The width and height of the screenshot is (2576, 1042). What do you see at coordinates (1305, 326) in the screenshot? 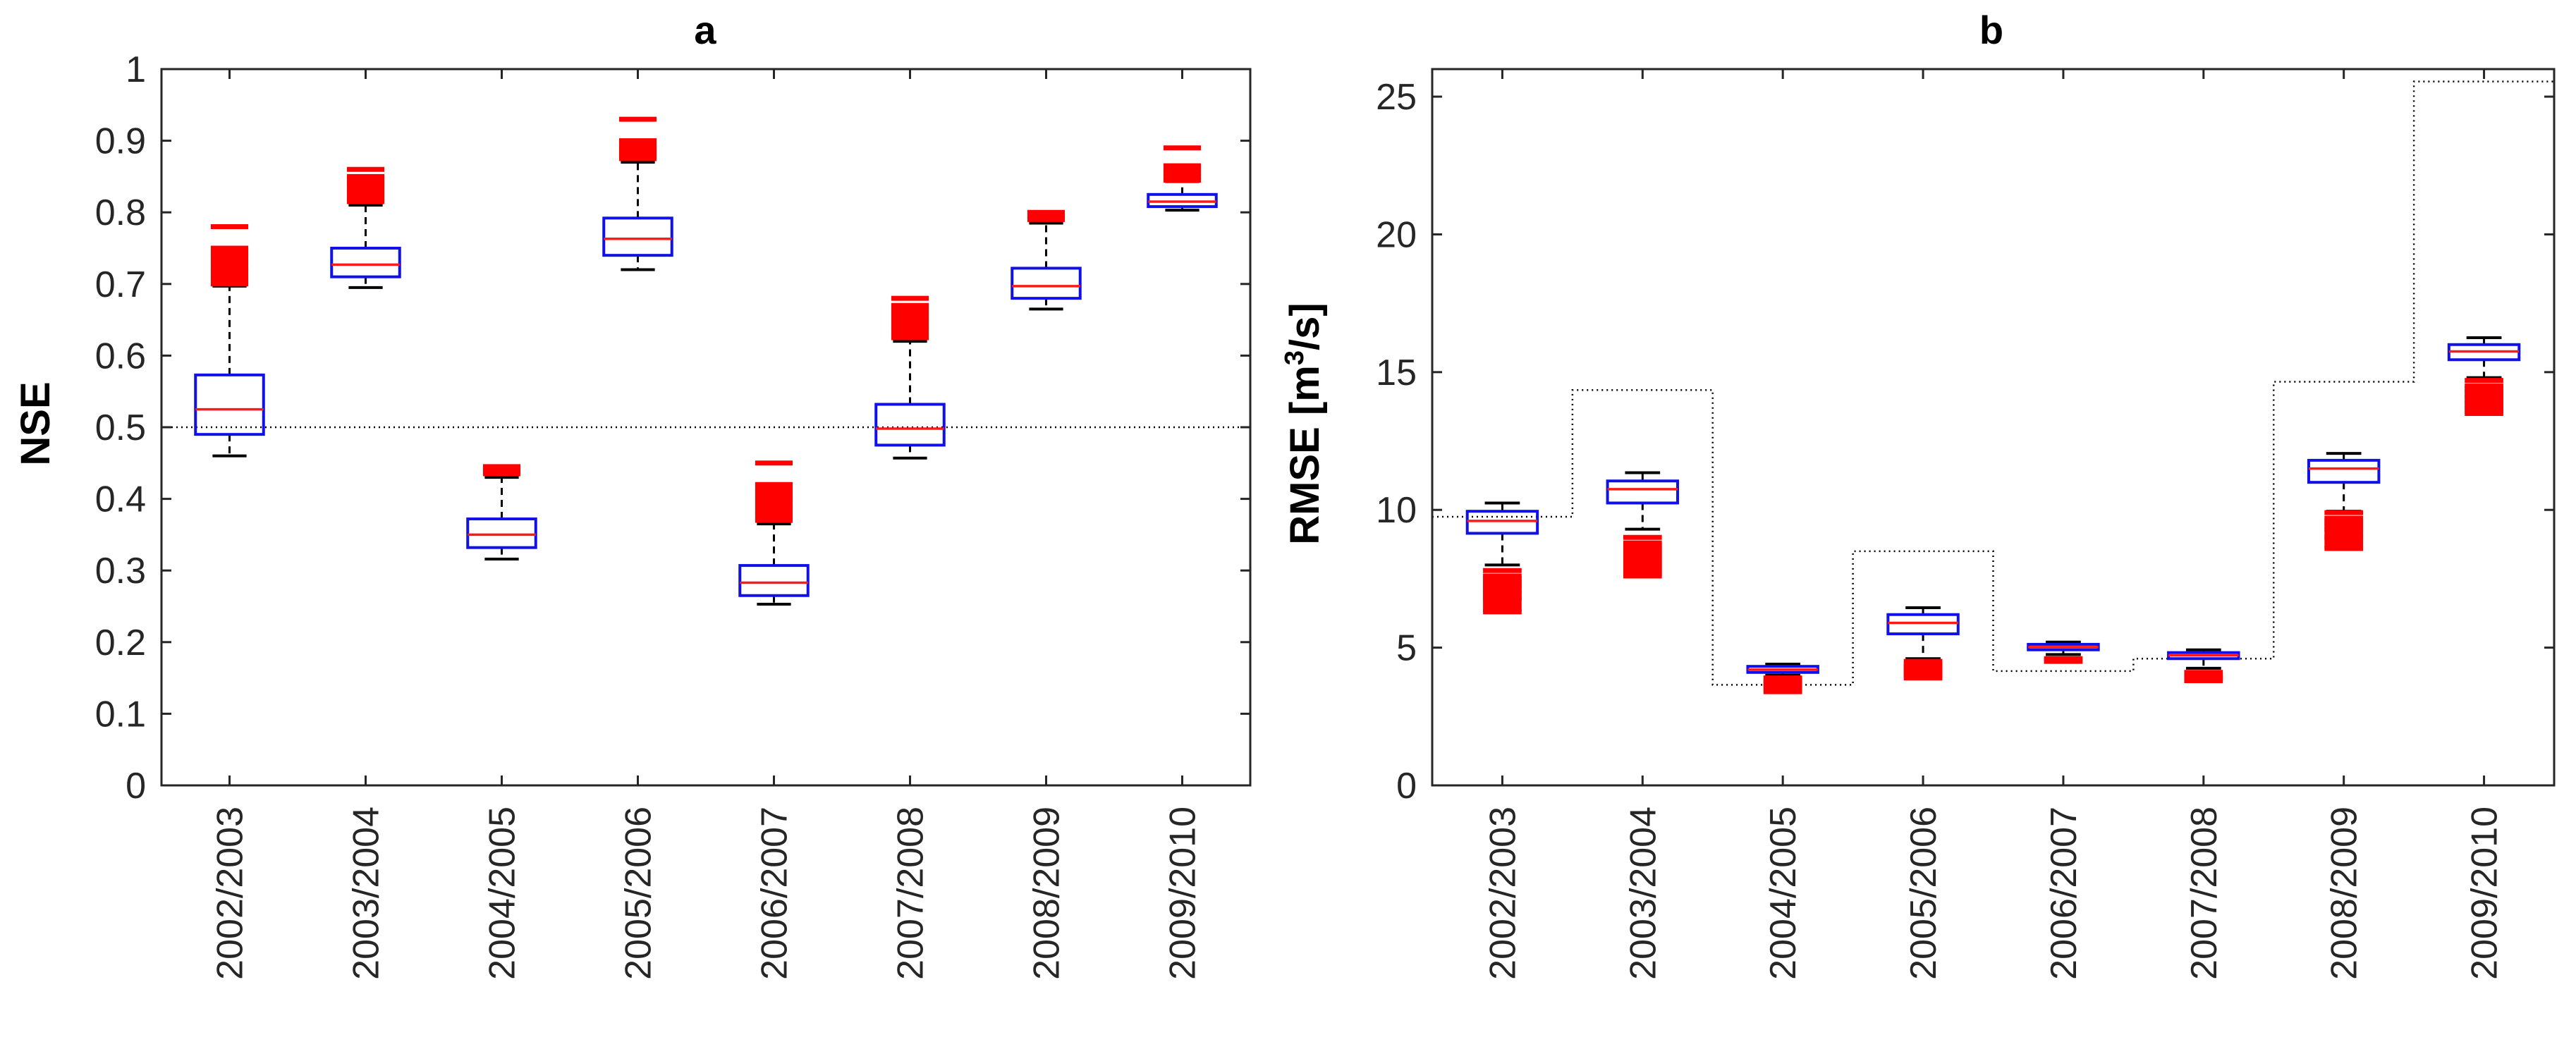
I see `panel-b-y-axis-label-tail: /s]` at bounding box center [1305, 326].